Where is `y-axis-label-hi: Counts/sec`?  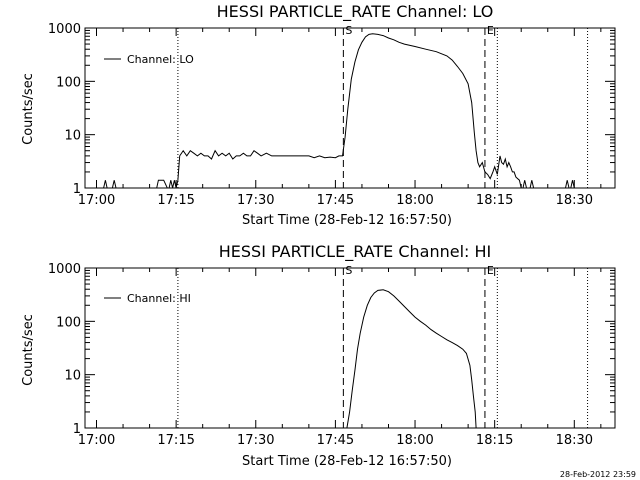 y-axis-label-hi: Counts/sec is located at coordinates (28, 350).